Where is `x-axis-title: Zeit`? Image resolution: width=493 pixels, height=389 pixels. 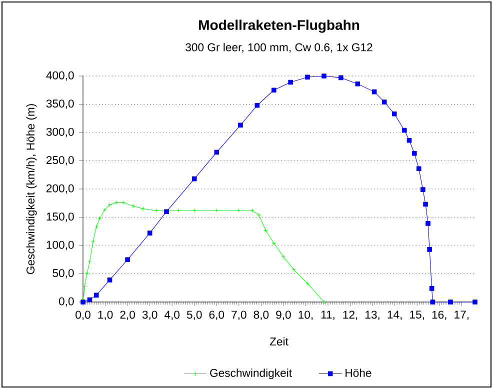 x-axis-title: Zeit is located at coordinates (279, 341).